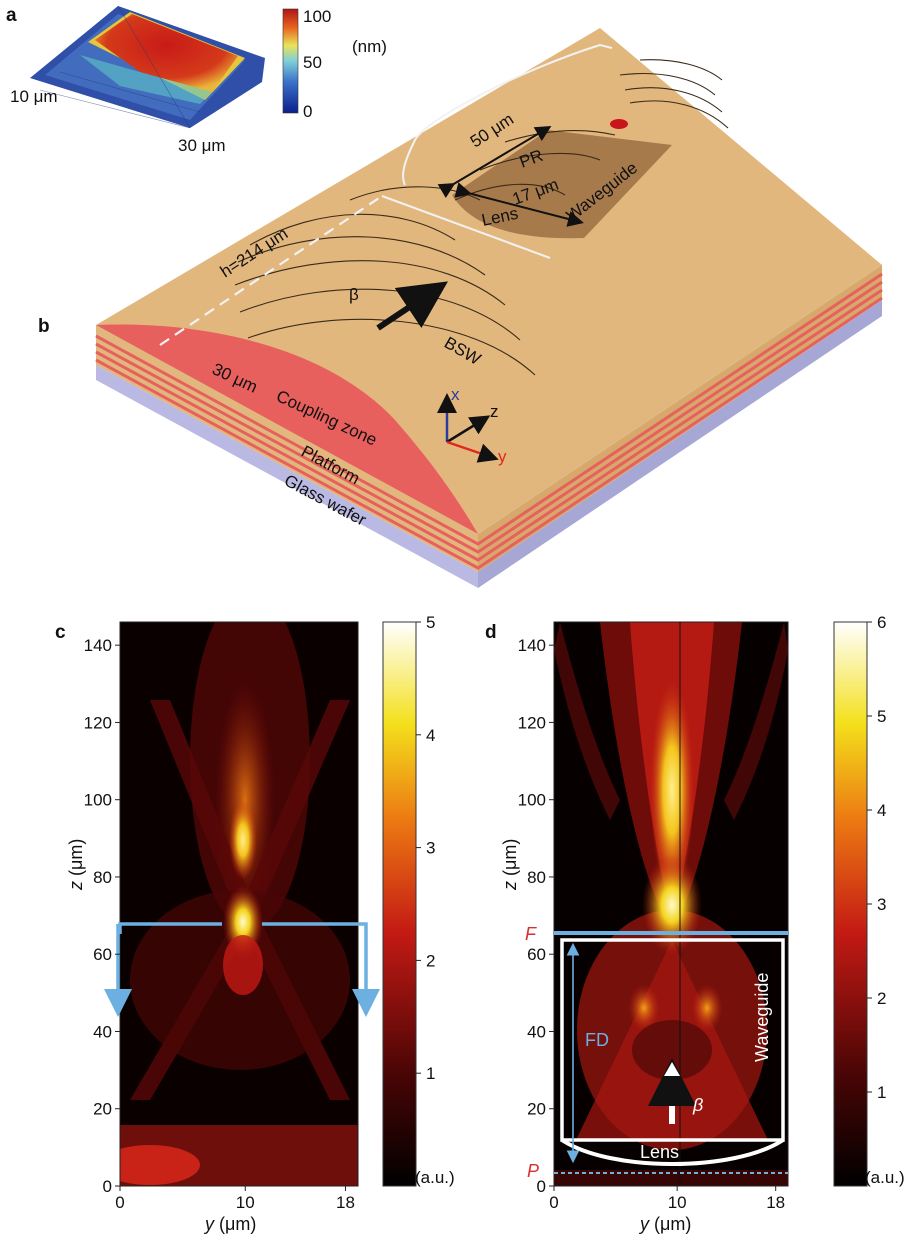 The width and height of the screenshot is (923, 1236). Describe the element at coordinates (202, 145) in the screenshot. I see `afm-size-label-x: 30 μm` at that location.